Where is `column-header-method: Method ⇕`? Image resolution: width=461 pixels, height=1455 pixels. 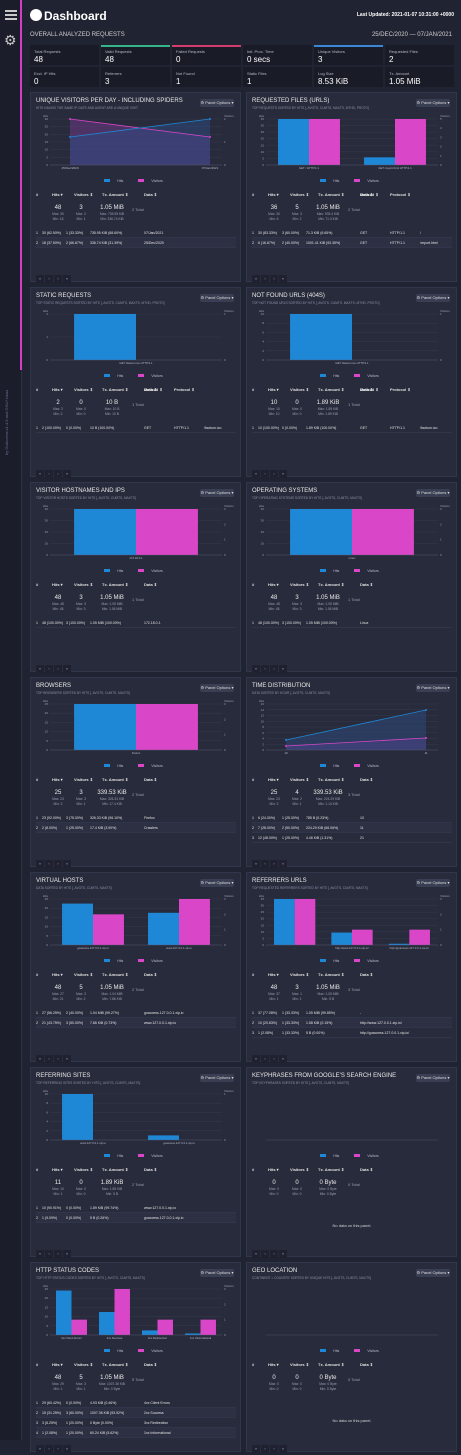 column-header-method: Method ⇕ is located at coordinates (369, 389).